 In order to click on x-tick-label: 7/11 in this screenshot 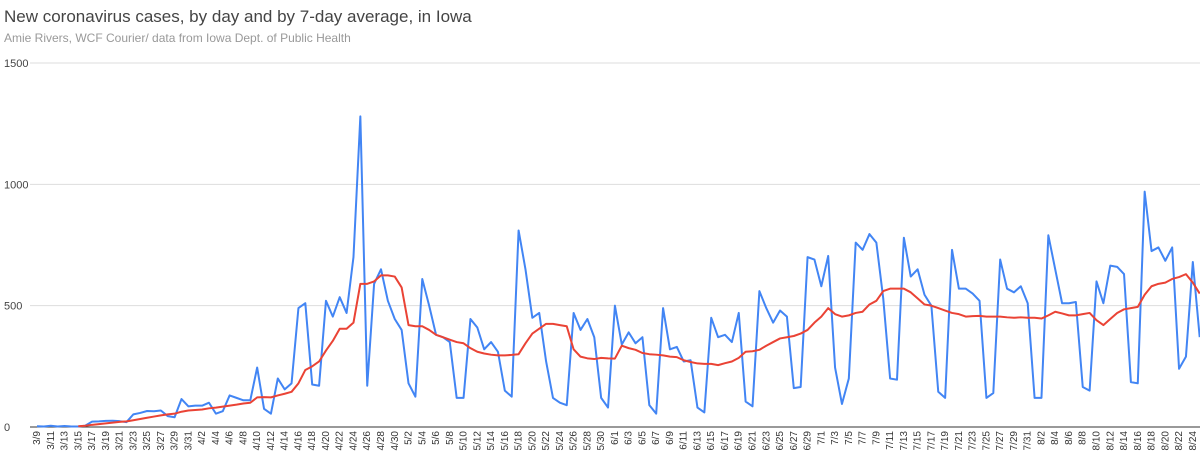, I will do `click(890, 440)`.